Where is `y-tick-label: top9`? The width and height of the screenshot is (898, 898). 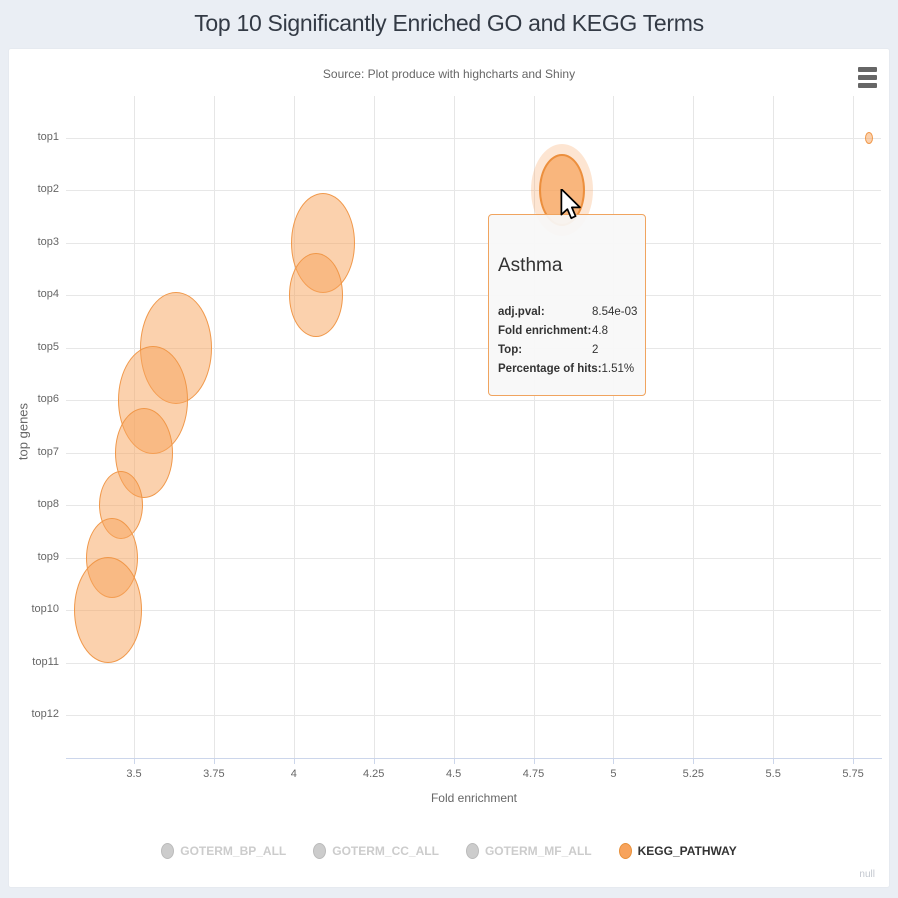 y-tick-label: top9 is located at coordinates (48, 556).